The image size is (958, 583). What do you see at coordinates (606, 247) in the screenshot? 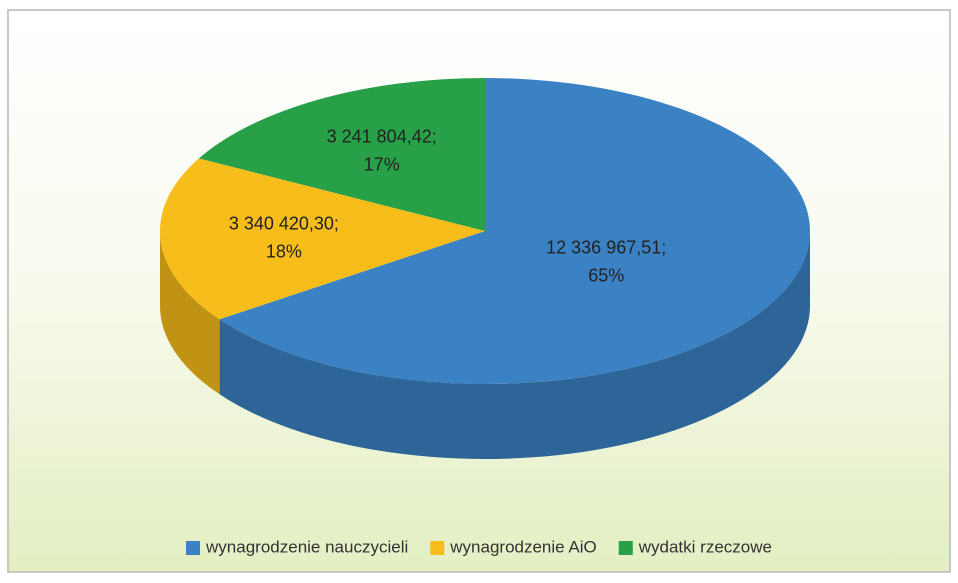
I see `data-label: 12 336 967,51;` at bounding box center [606, 247].